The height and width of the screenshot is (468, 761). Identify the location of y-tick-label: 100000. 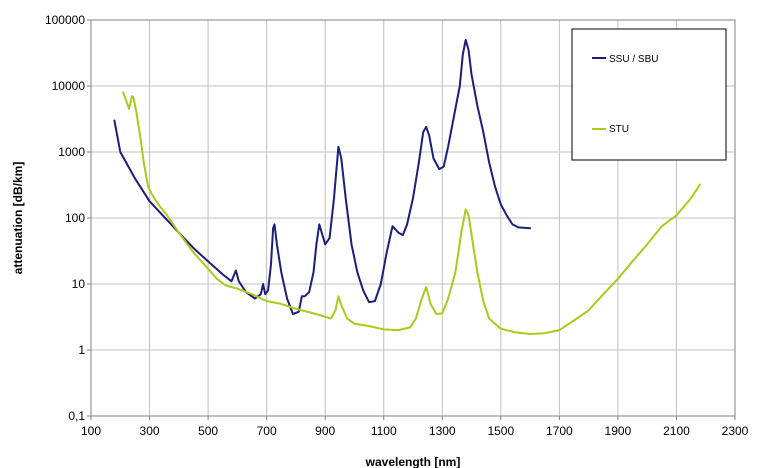
(65, 20).